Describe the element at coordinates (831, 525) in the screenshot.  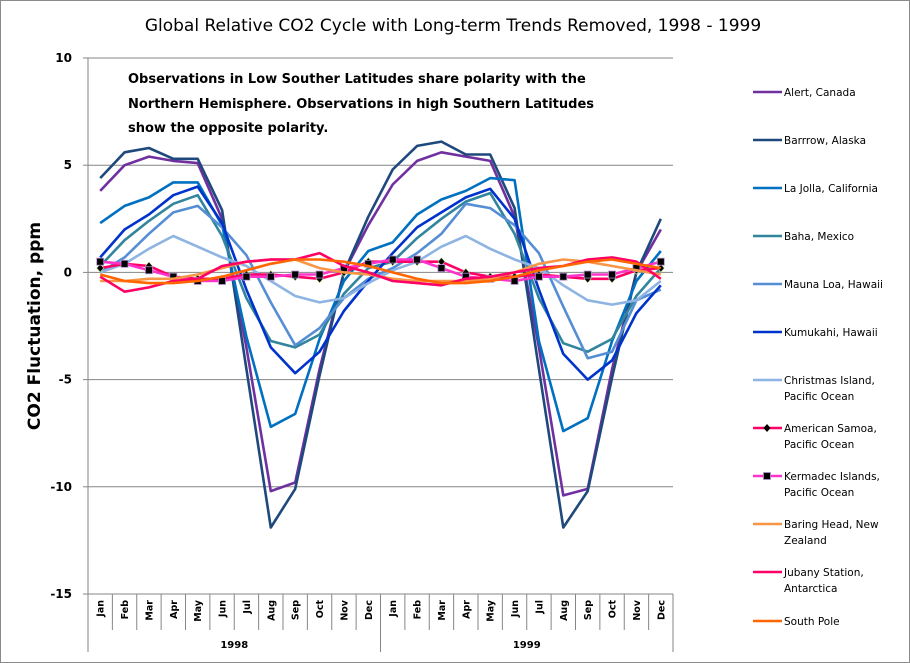
I see `legend-label: Baring Head, New` at that location.